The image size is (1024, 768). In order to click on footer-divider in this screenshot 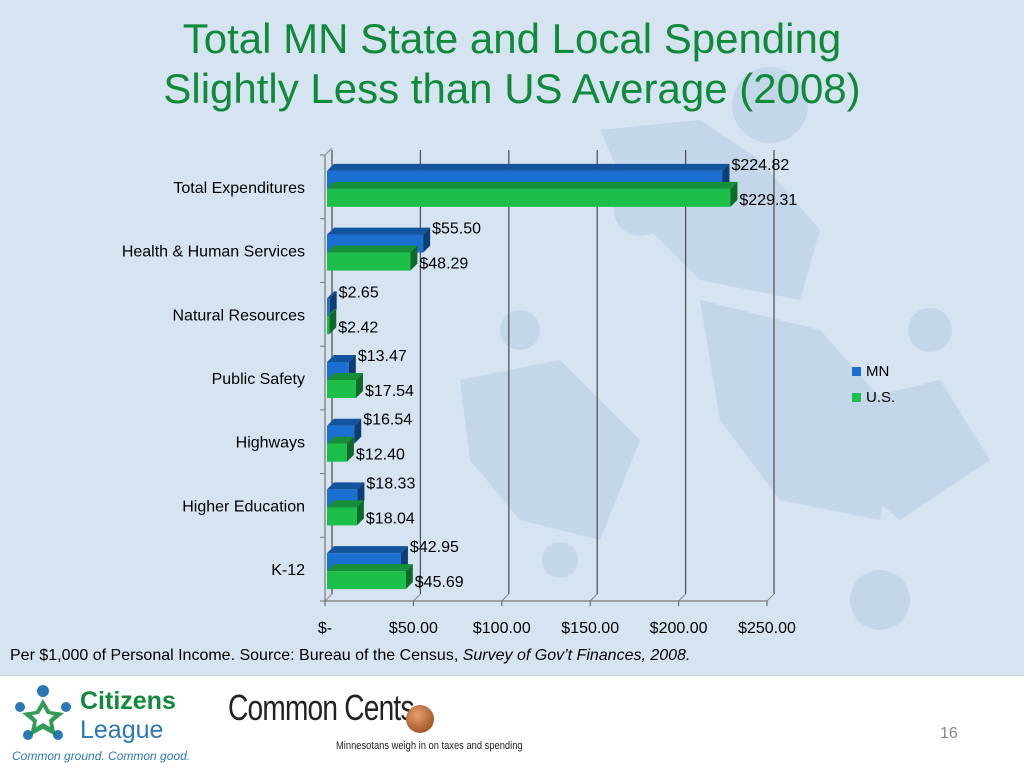, I will do `click(512, 675)`.